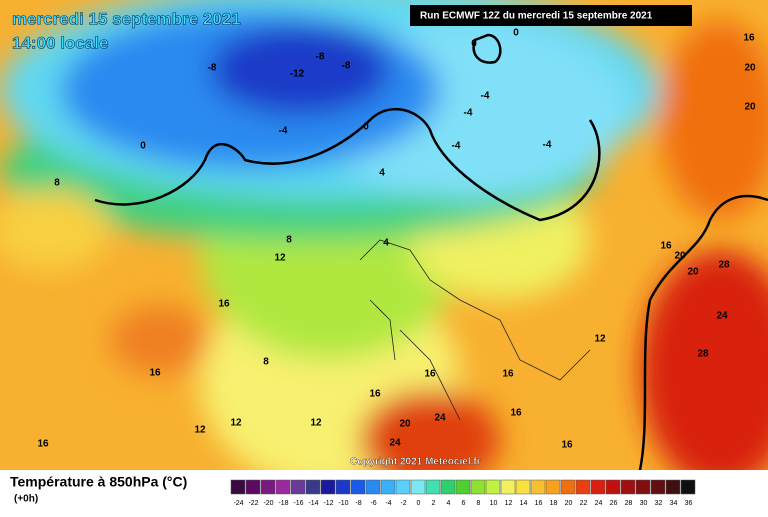 This screenshot has height=517, width=768. Describe the element at coordinates (238, 503) in the screenshot. I see `colorbar-tick-label: -24` at that location.